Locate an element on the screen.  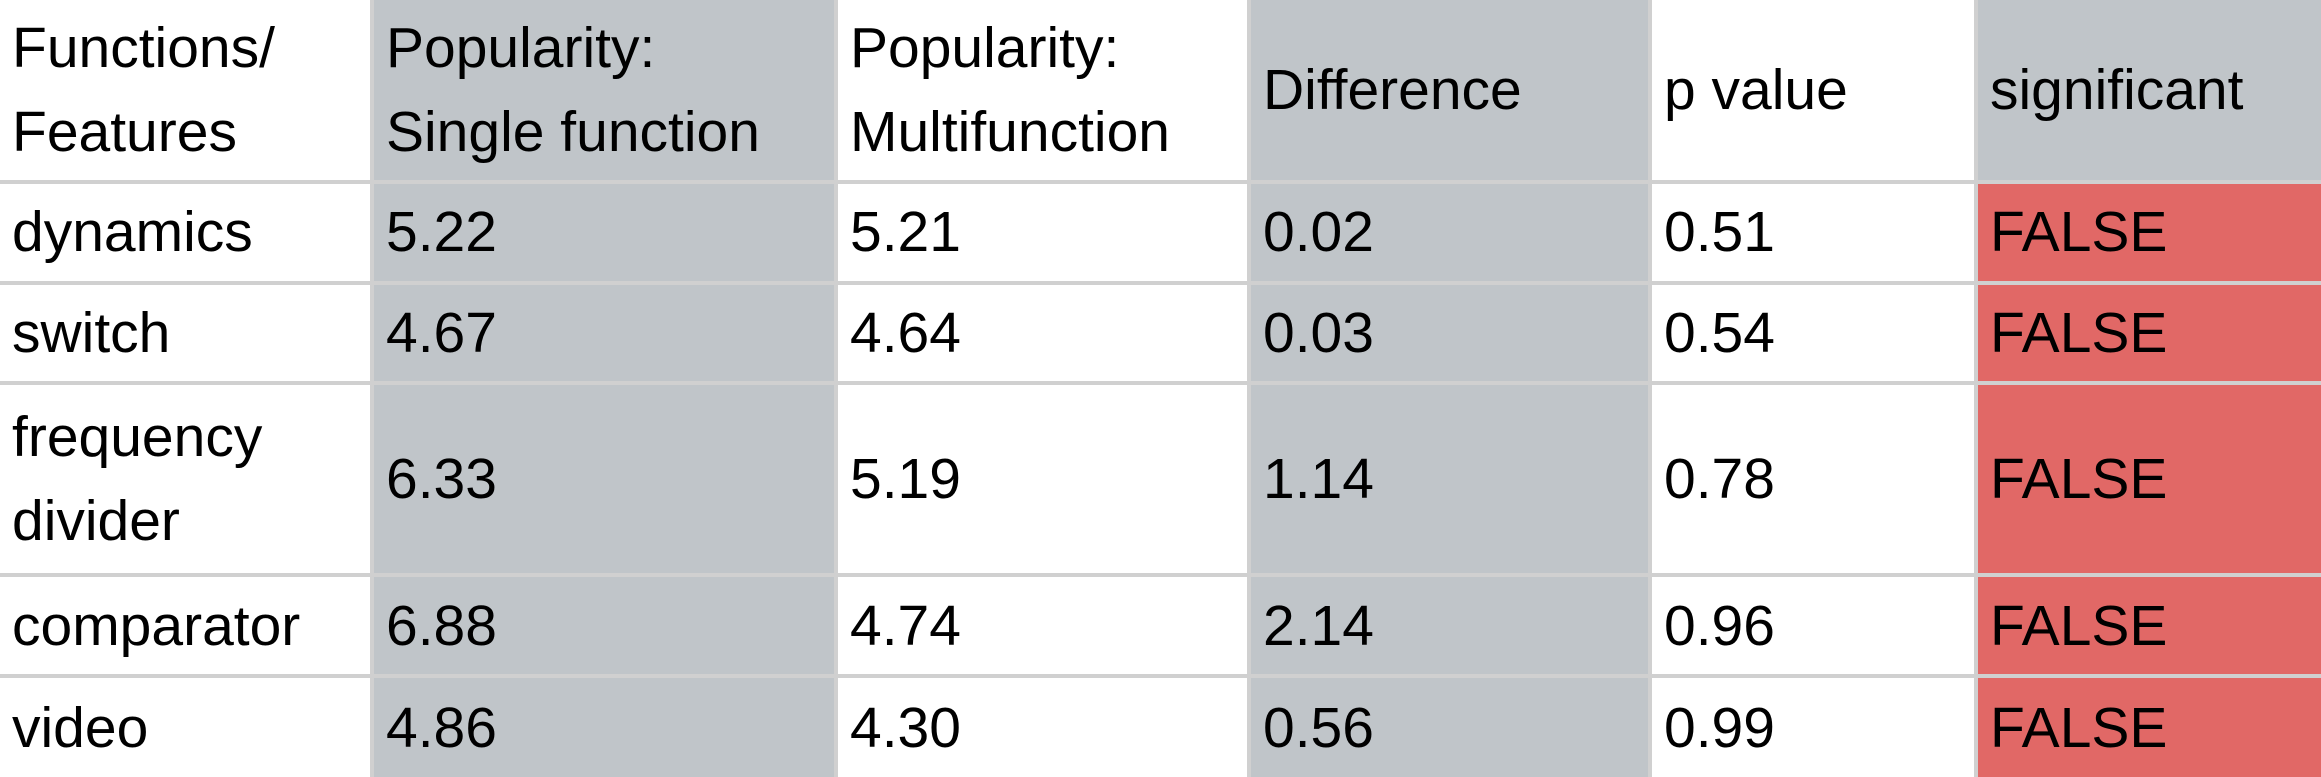
header-popularity-multi: Popularity: Multifunction is located at coordinates (1041, 91).